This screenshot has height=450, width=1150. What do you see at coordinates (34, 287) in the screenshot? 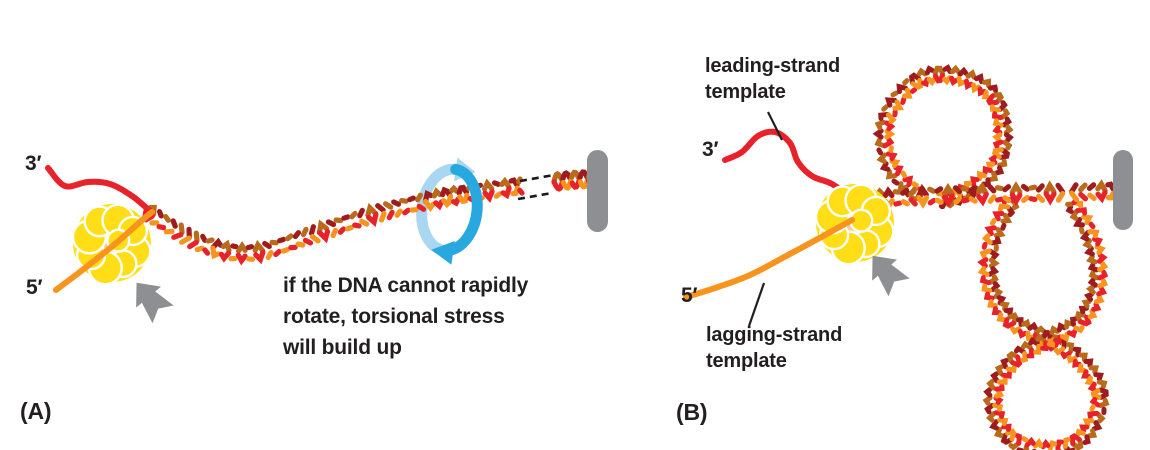
I see `a-5prime-label: 5′` at bounding box center [34, 287].